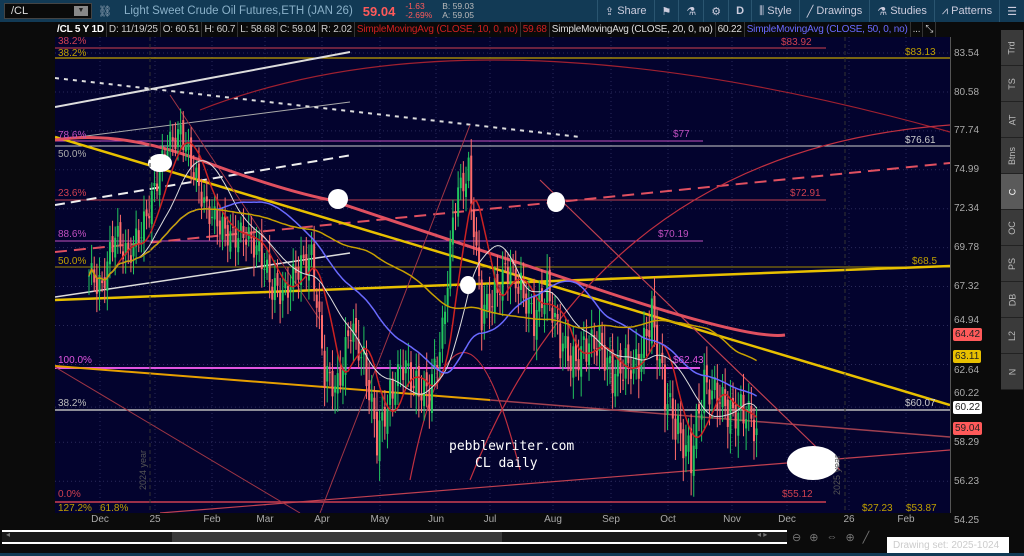 The height and width of the screenshot is (556, 1024). What do you see at coordinates (502, 207) in the screenshot?
I see `trendline-dashed-red` at bounding box center [502, 207].